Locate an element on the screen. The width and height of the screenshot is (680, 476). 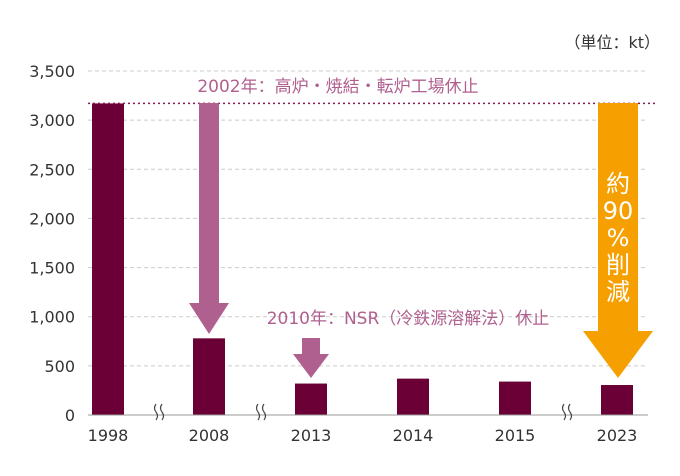
bar-2023 is located at coordinates (617, 400).